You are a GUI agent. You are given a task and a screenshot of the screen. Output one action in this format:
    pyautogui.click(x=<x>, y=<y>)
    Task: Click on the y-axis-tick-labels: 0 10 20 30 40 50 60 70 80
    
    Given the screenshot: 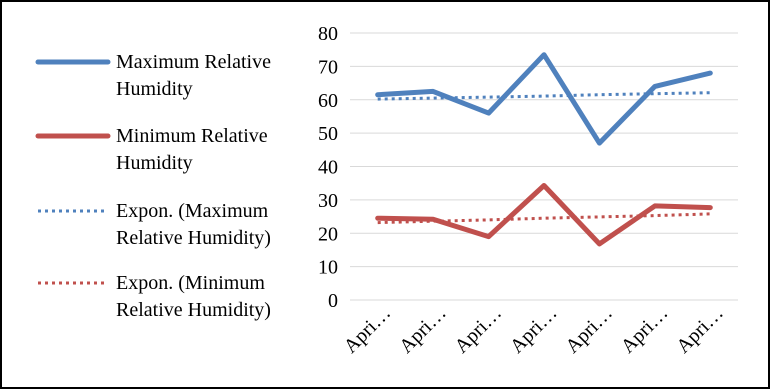 What is the action you would take?
    pyautogui.click(x=328, y=167)
    